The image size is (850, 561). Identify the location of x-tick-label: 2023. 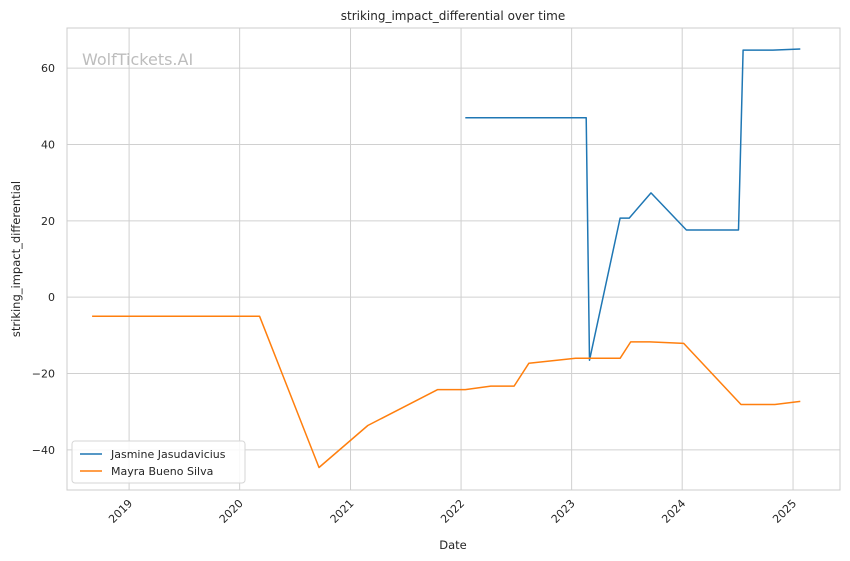
(563, 511).